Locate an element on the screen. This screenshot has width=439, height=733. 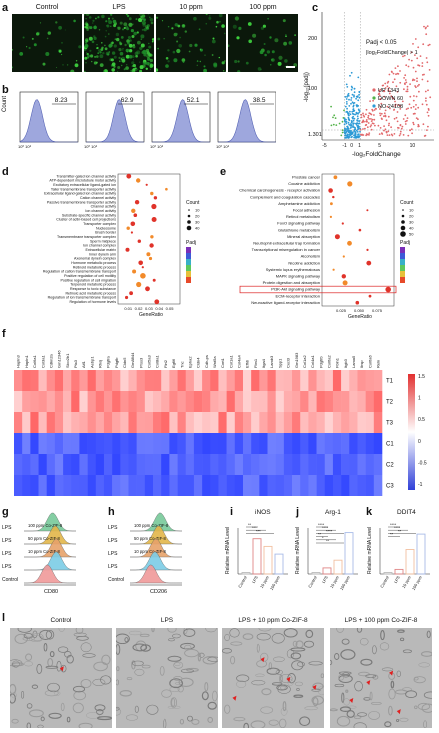
count-legend-title: Count is located at coordinates (407, 203).